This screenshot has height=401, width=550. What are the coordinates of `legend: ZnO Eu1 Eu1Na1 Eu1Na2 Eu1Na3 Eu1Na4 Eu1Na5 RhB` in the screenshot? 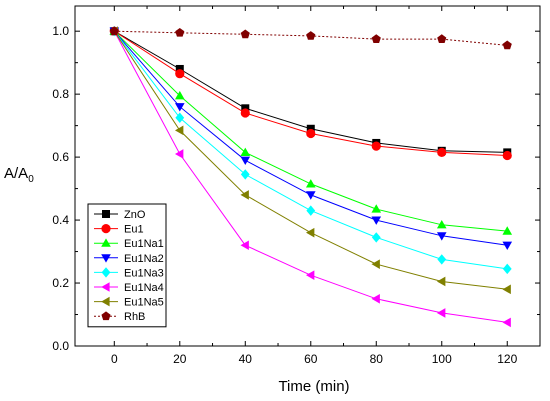 It's located at (127, 265).